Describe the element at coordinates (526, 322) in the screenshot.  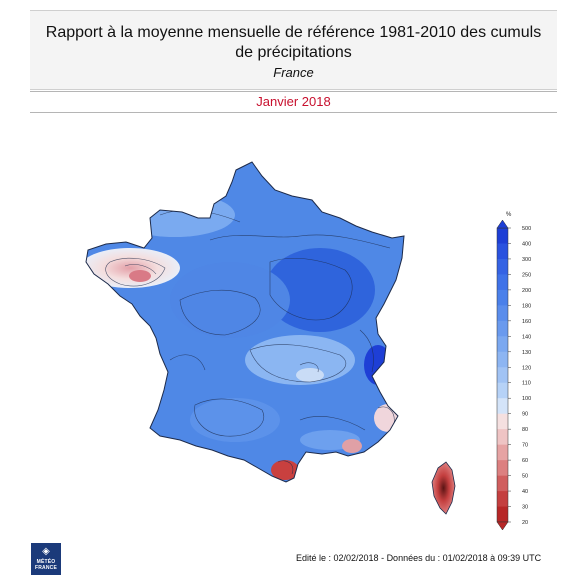
I see `legend-level-label: 160` at that location.